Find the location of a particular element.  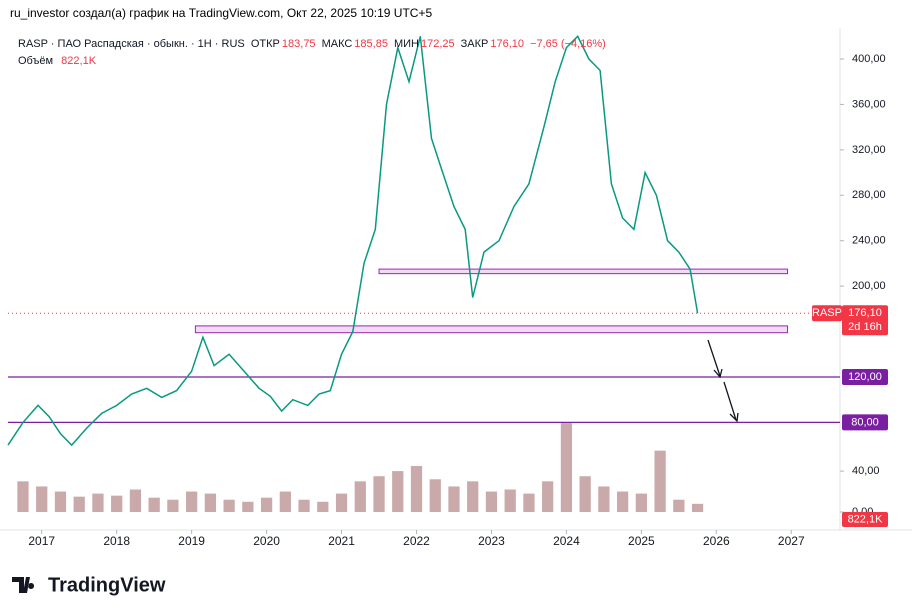

x-tick-label: 2022 is located at coordinates (416, 541).